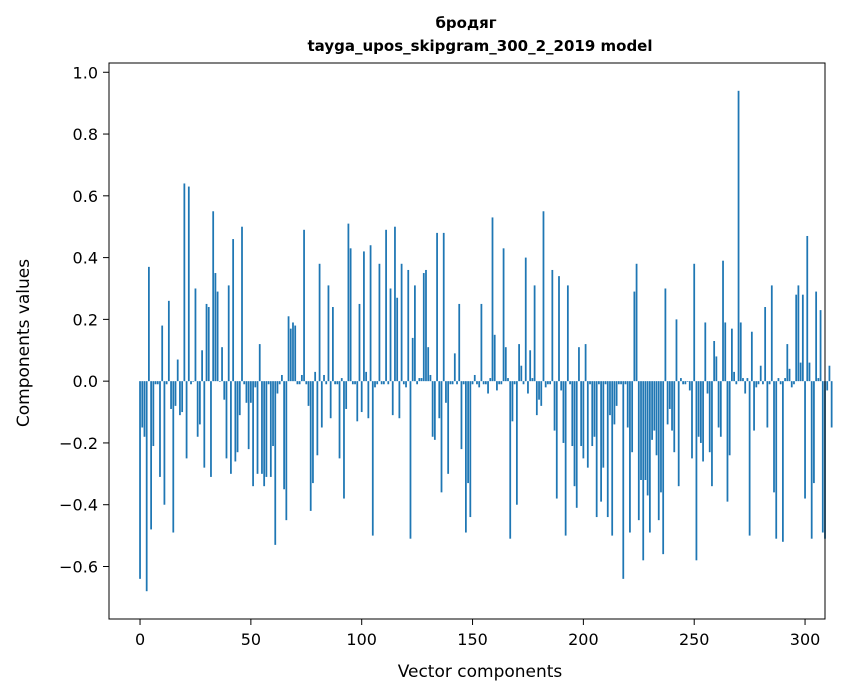 The height and width of the screenshot is (696, 867). I want to click on chart-title: бродяг, so click(465, 23).